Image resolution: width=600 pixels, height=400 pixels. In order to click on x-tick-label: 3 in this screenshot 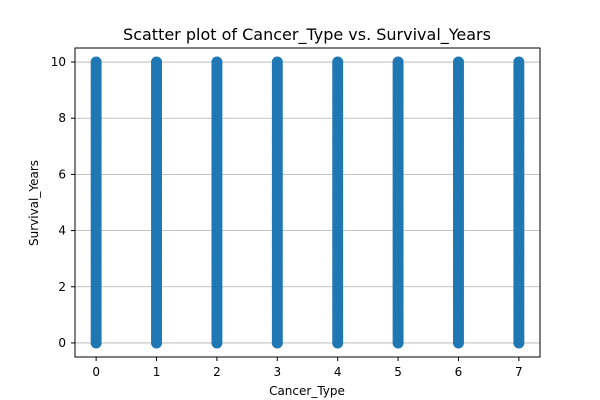, I will do `click(277, 372)`.